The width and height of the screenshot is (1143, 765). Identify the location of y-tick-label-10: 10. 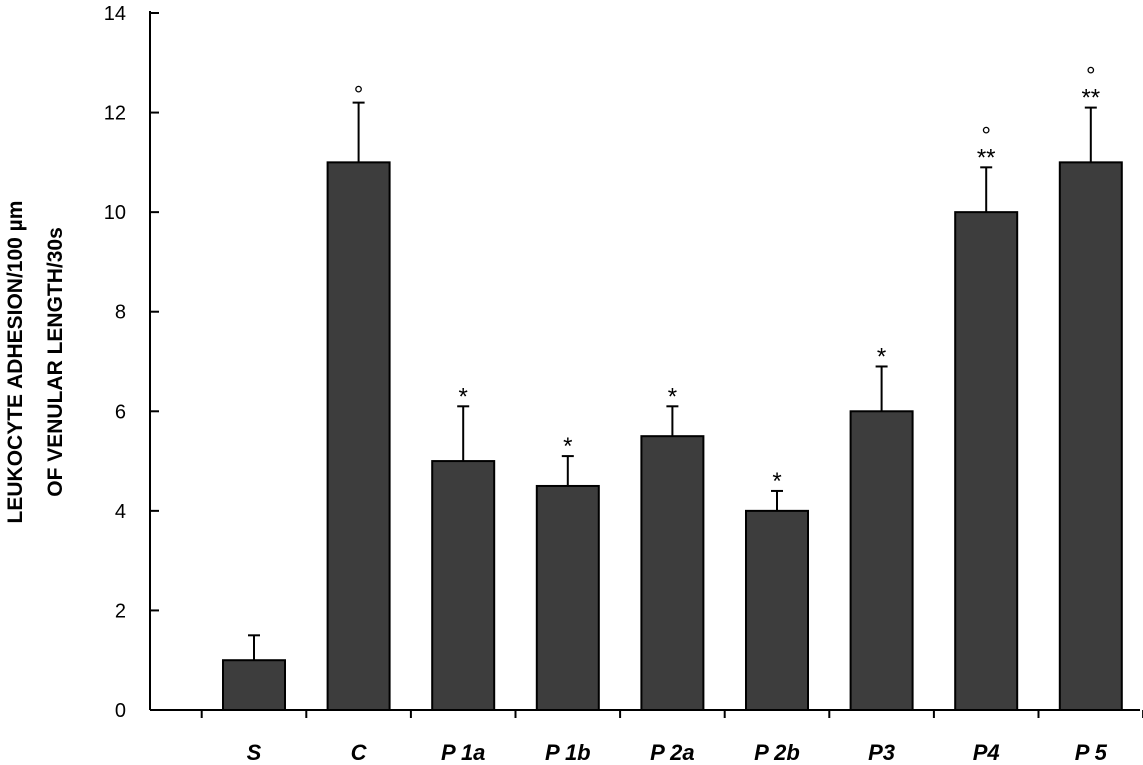
(115, 213).